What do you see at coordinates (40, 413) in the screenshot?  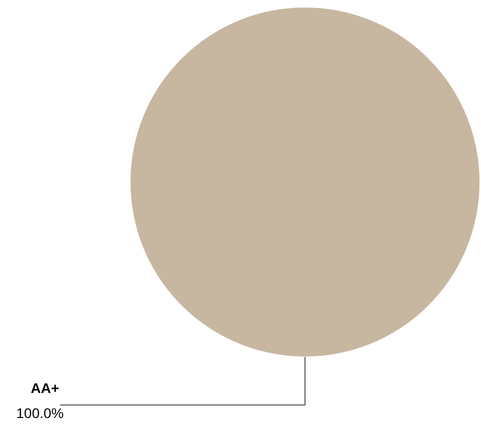 I see `data-label: 100.0%` at bounding box center [40, 413].